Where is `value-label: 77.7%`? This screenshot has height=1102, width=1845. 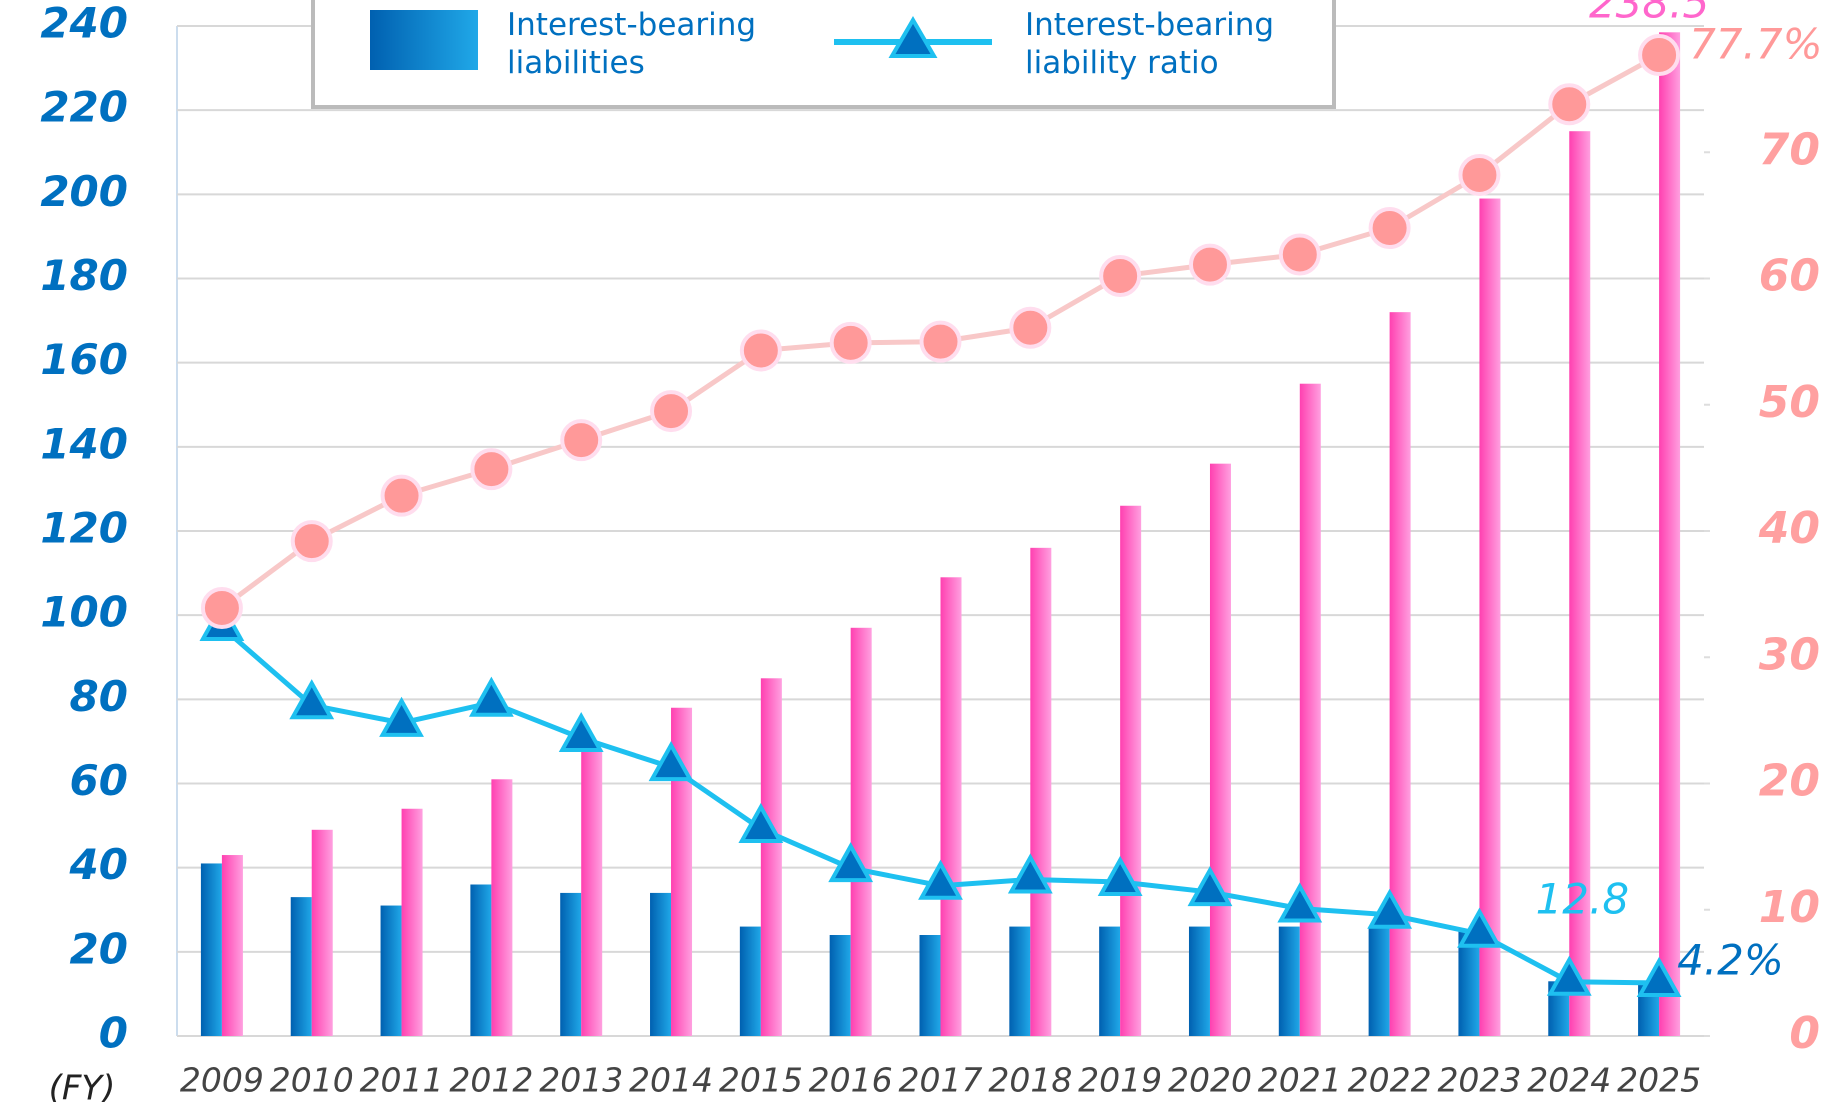 value-label: 77.7% is located at coordinates (1755, 44).